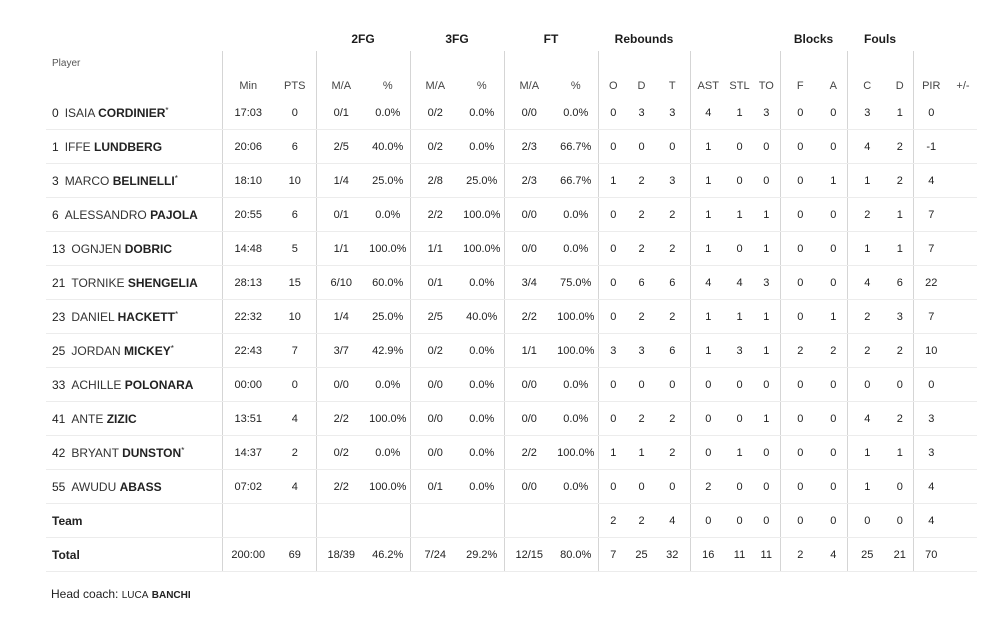 The width and height of the screenshot is (1002, 618). I want to click on cell-foul-c: 2, so click(866, 350).